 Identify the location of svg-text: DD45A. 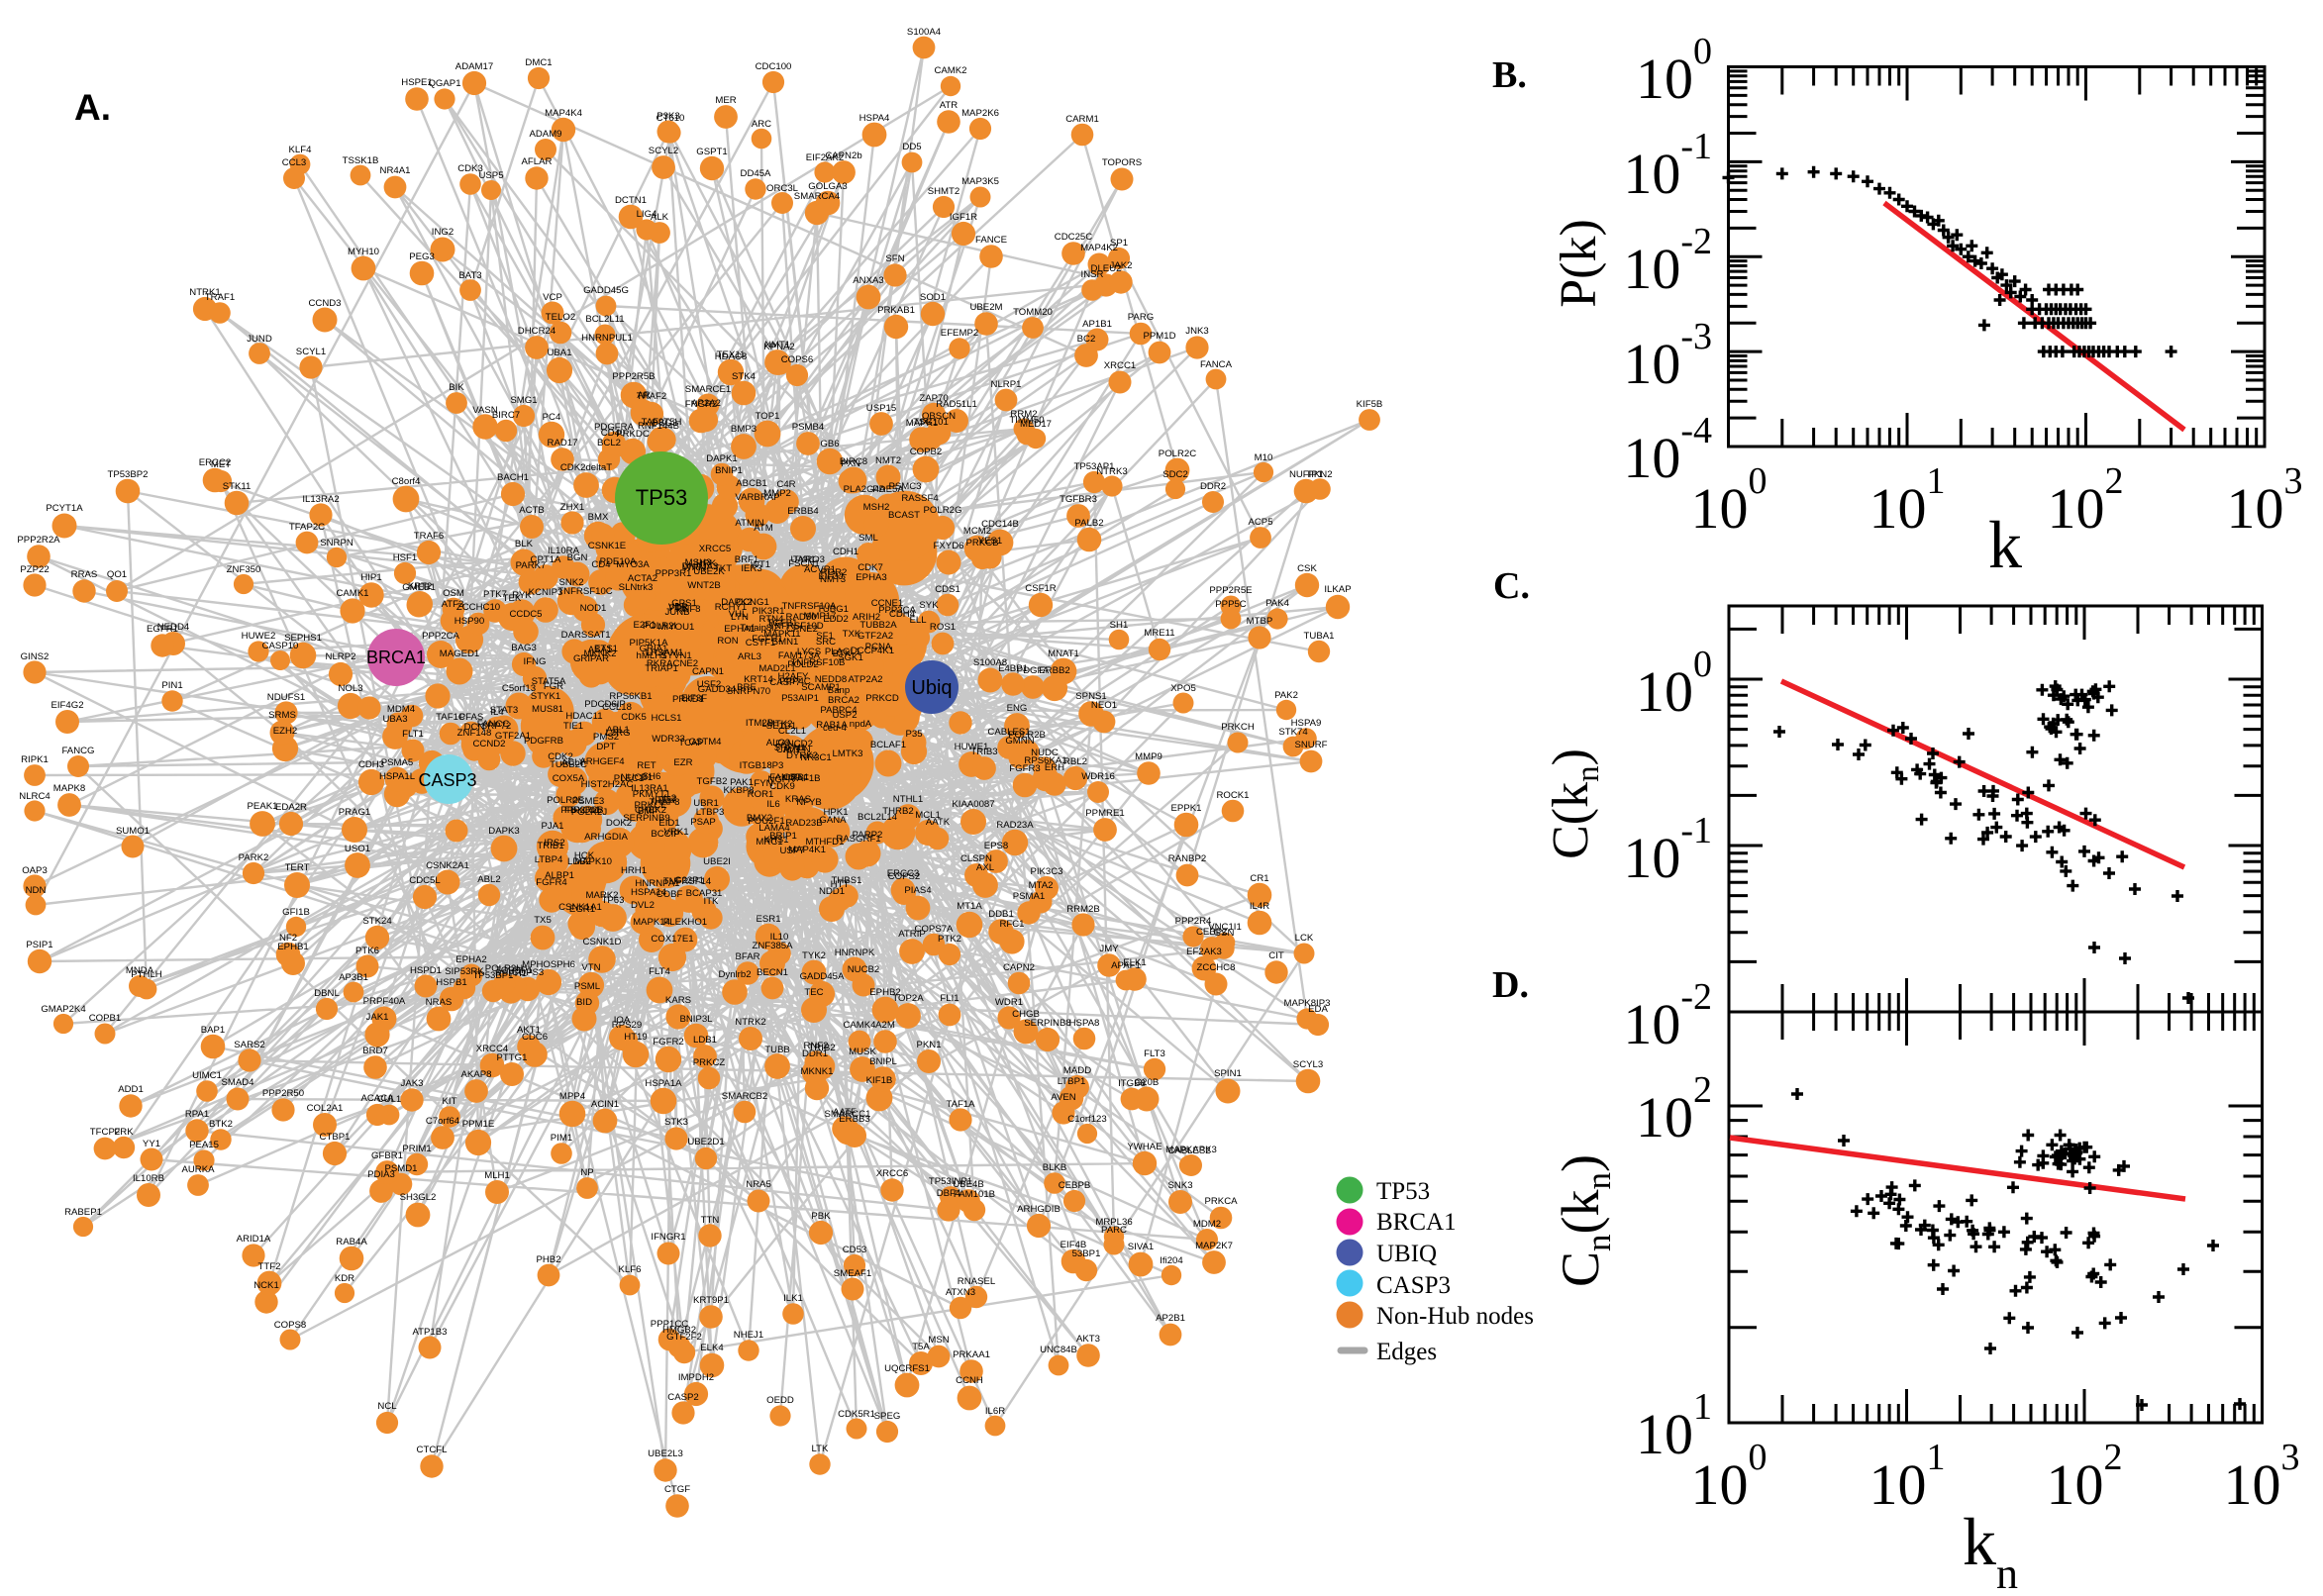
(756, 174).